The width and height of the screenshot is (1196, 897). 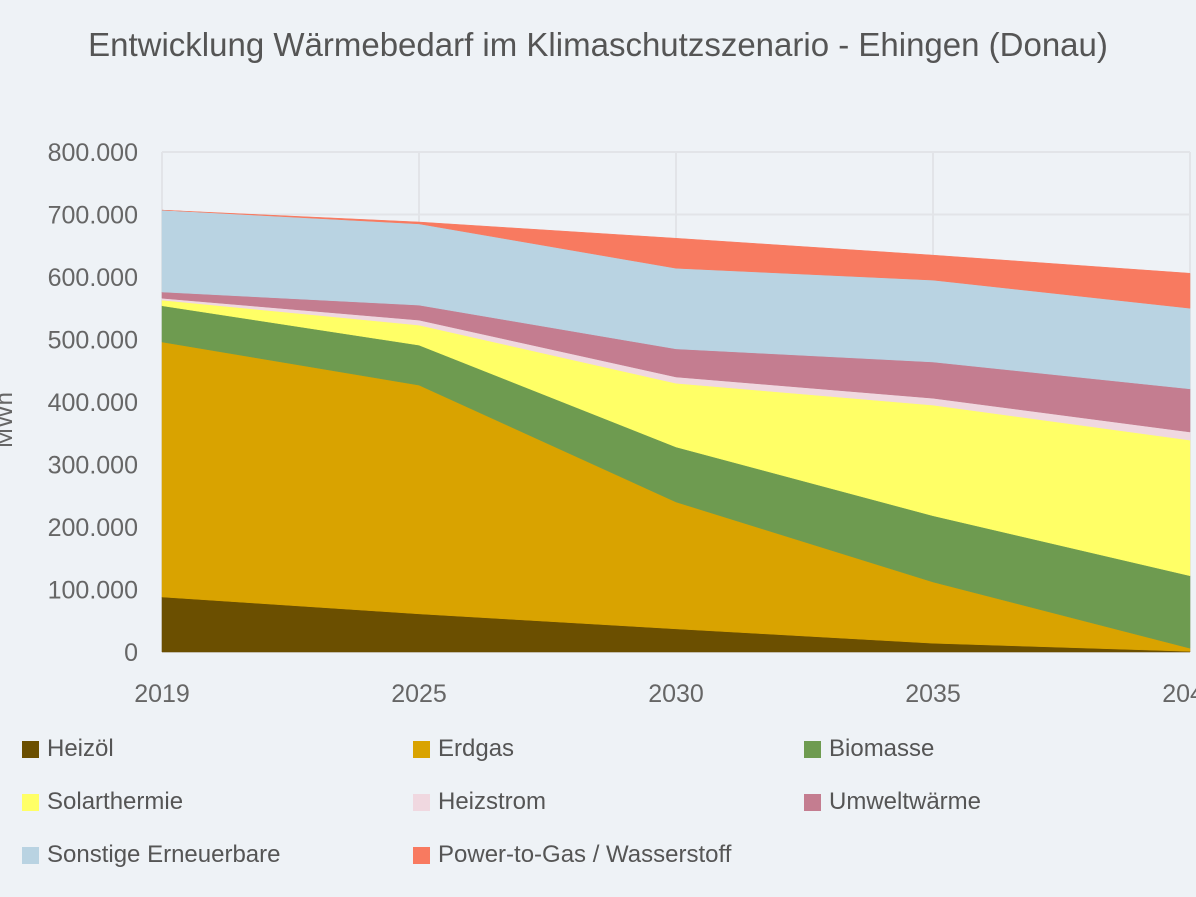 I want to click on legend-item: Biomasse, so click(x=869, y=749).